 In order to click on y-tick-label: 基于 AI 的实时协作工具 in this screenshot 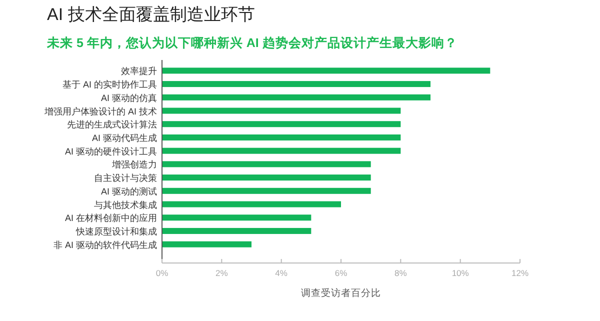, I will do `click(109, 85)`.